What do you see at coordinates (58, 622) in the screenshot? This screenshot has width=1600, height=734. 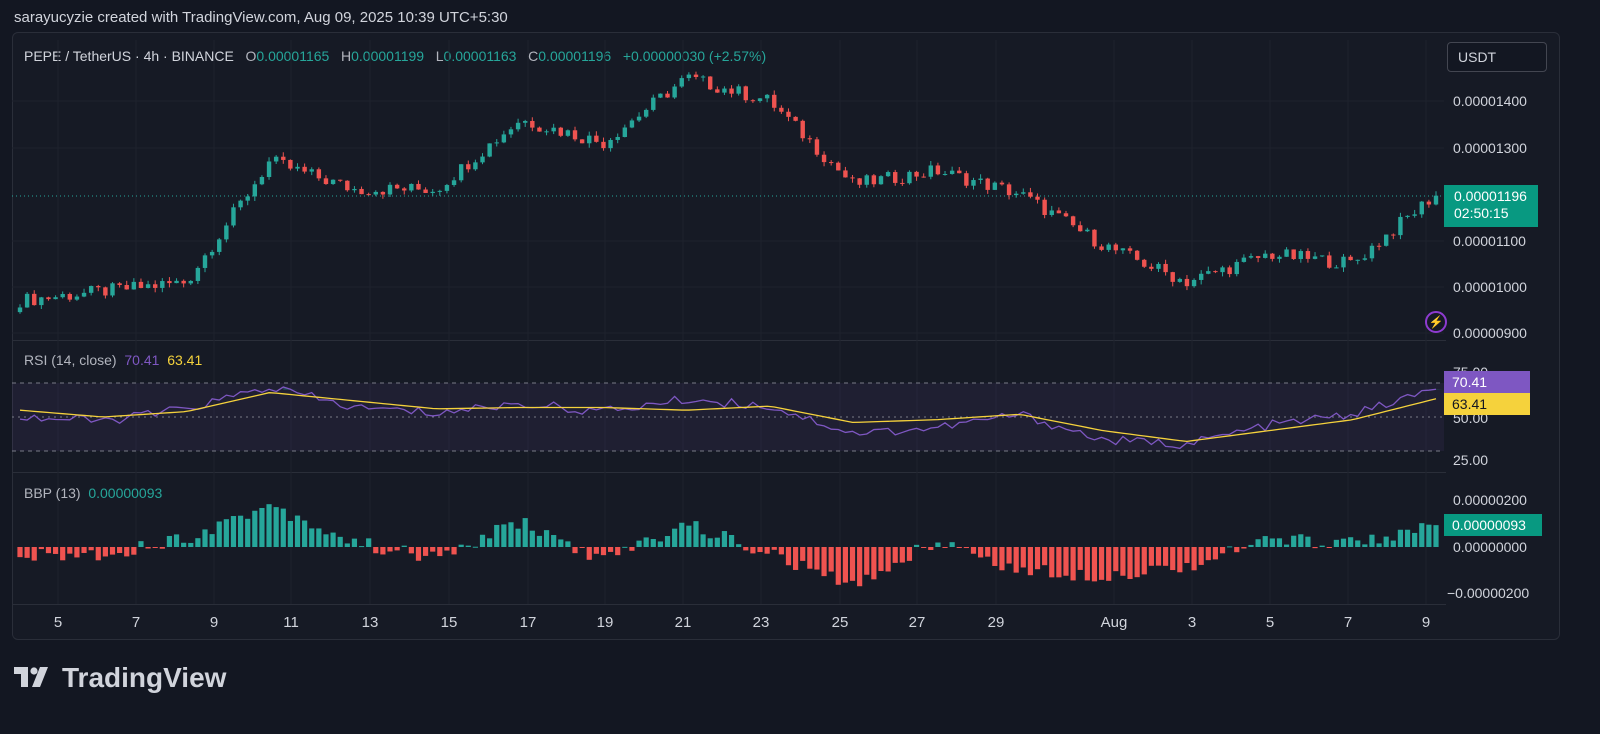 I see `time-axis-label: 5` at bounding box center [58, 622].